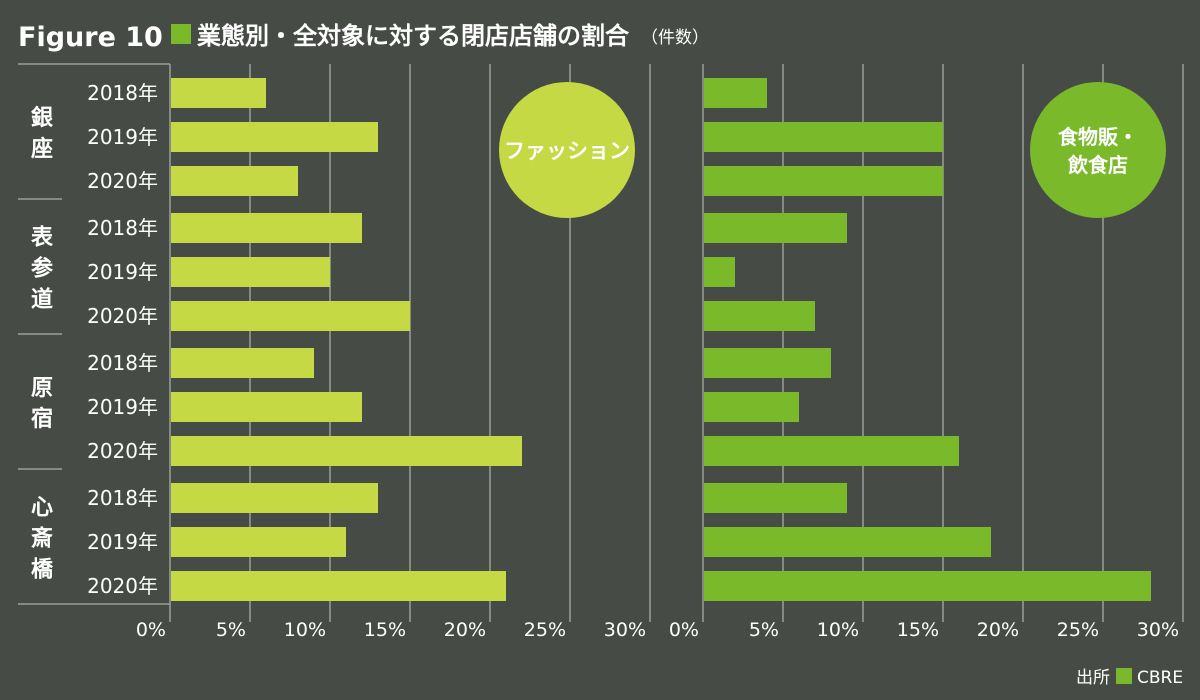 The image size is (1200, 700). What do you see at coordinates (1093, 678) in the screenshot?
I see `source-label: 出所` at bounding box center [1093, 678].